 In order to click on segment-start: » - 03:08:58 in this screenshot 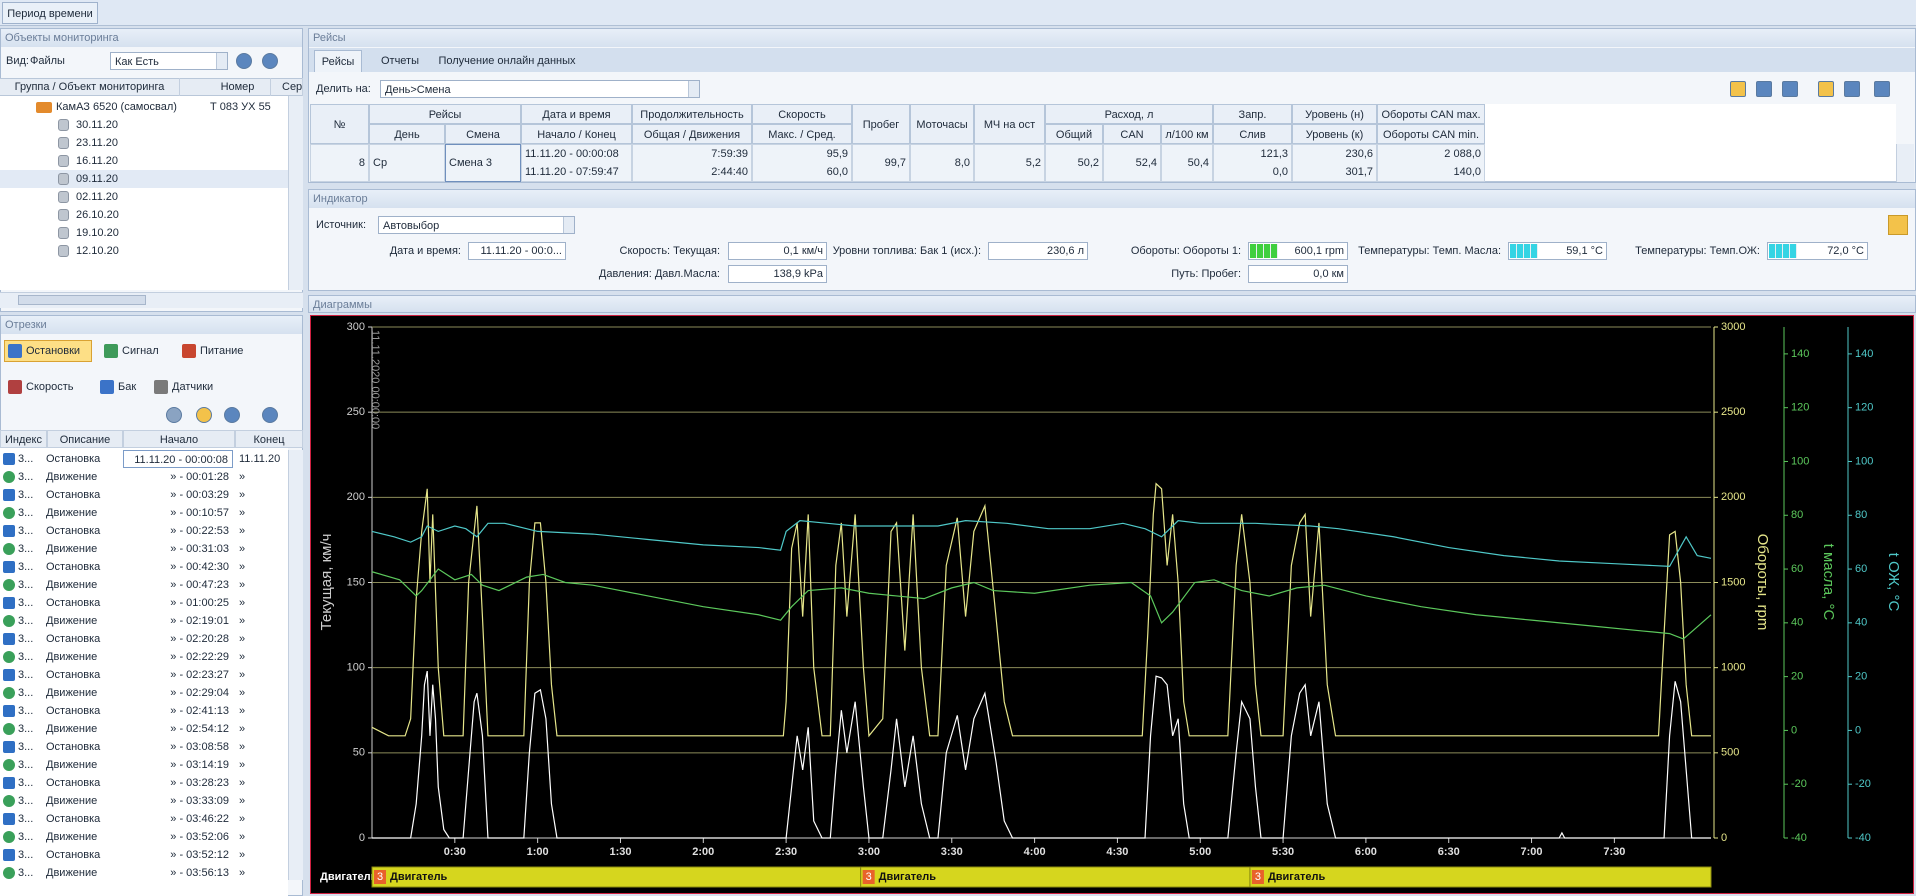, I will do `click(199, 747)`.